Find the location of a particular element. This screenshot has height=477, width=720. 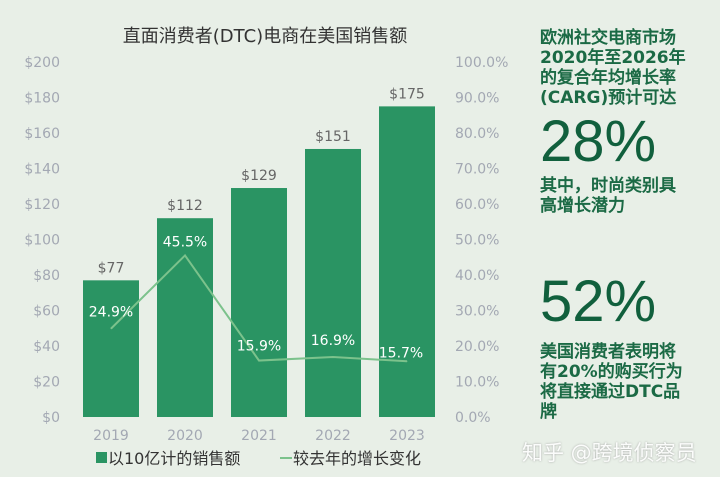

line-value-label: 24.9% is located at coordinates (111, 313).